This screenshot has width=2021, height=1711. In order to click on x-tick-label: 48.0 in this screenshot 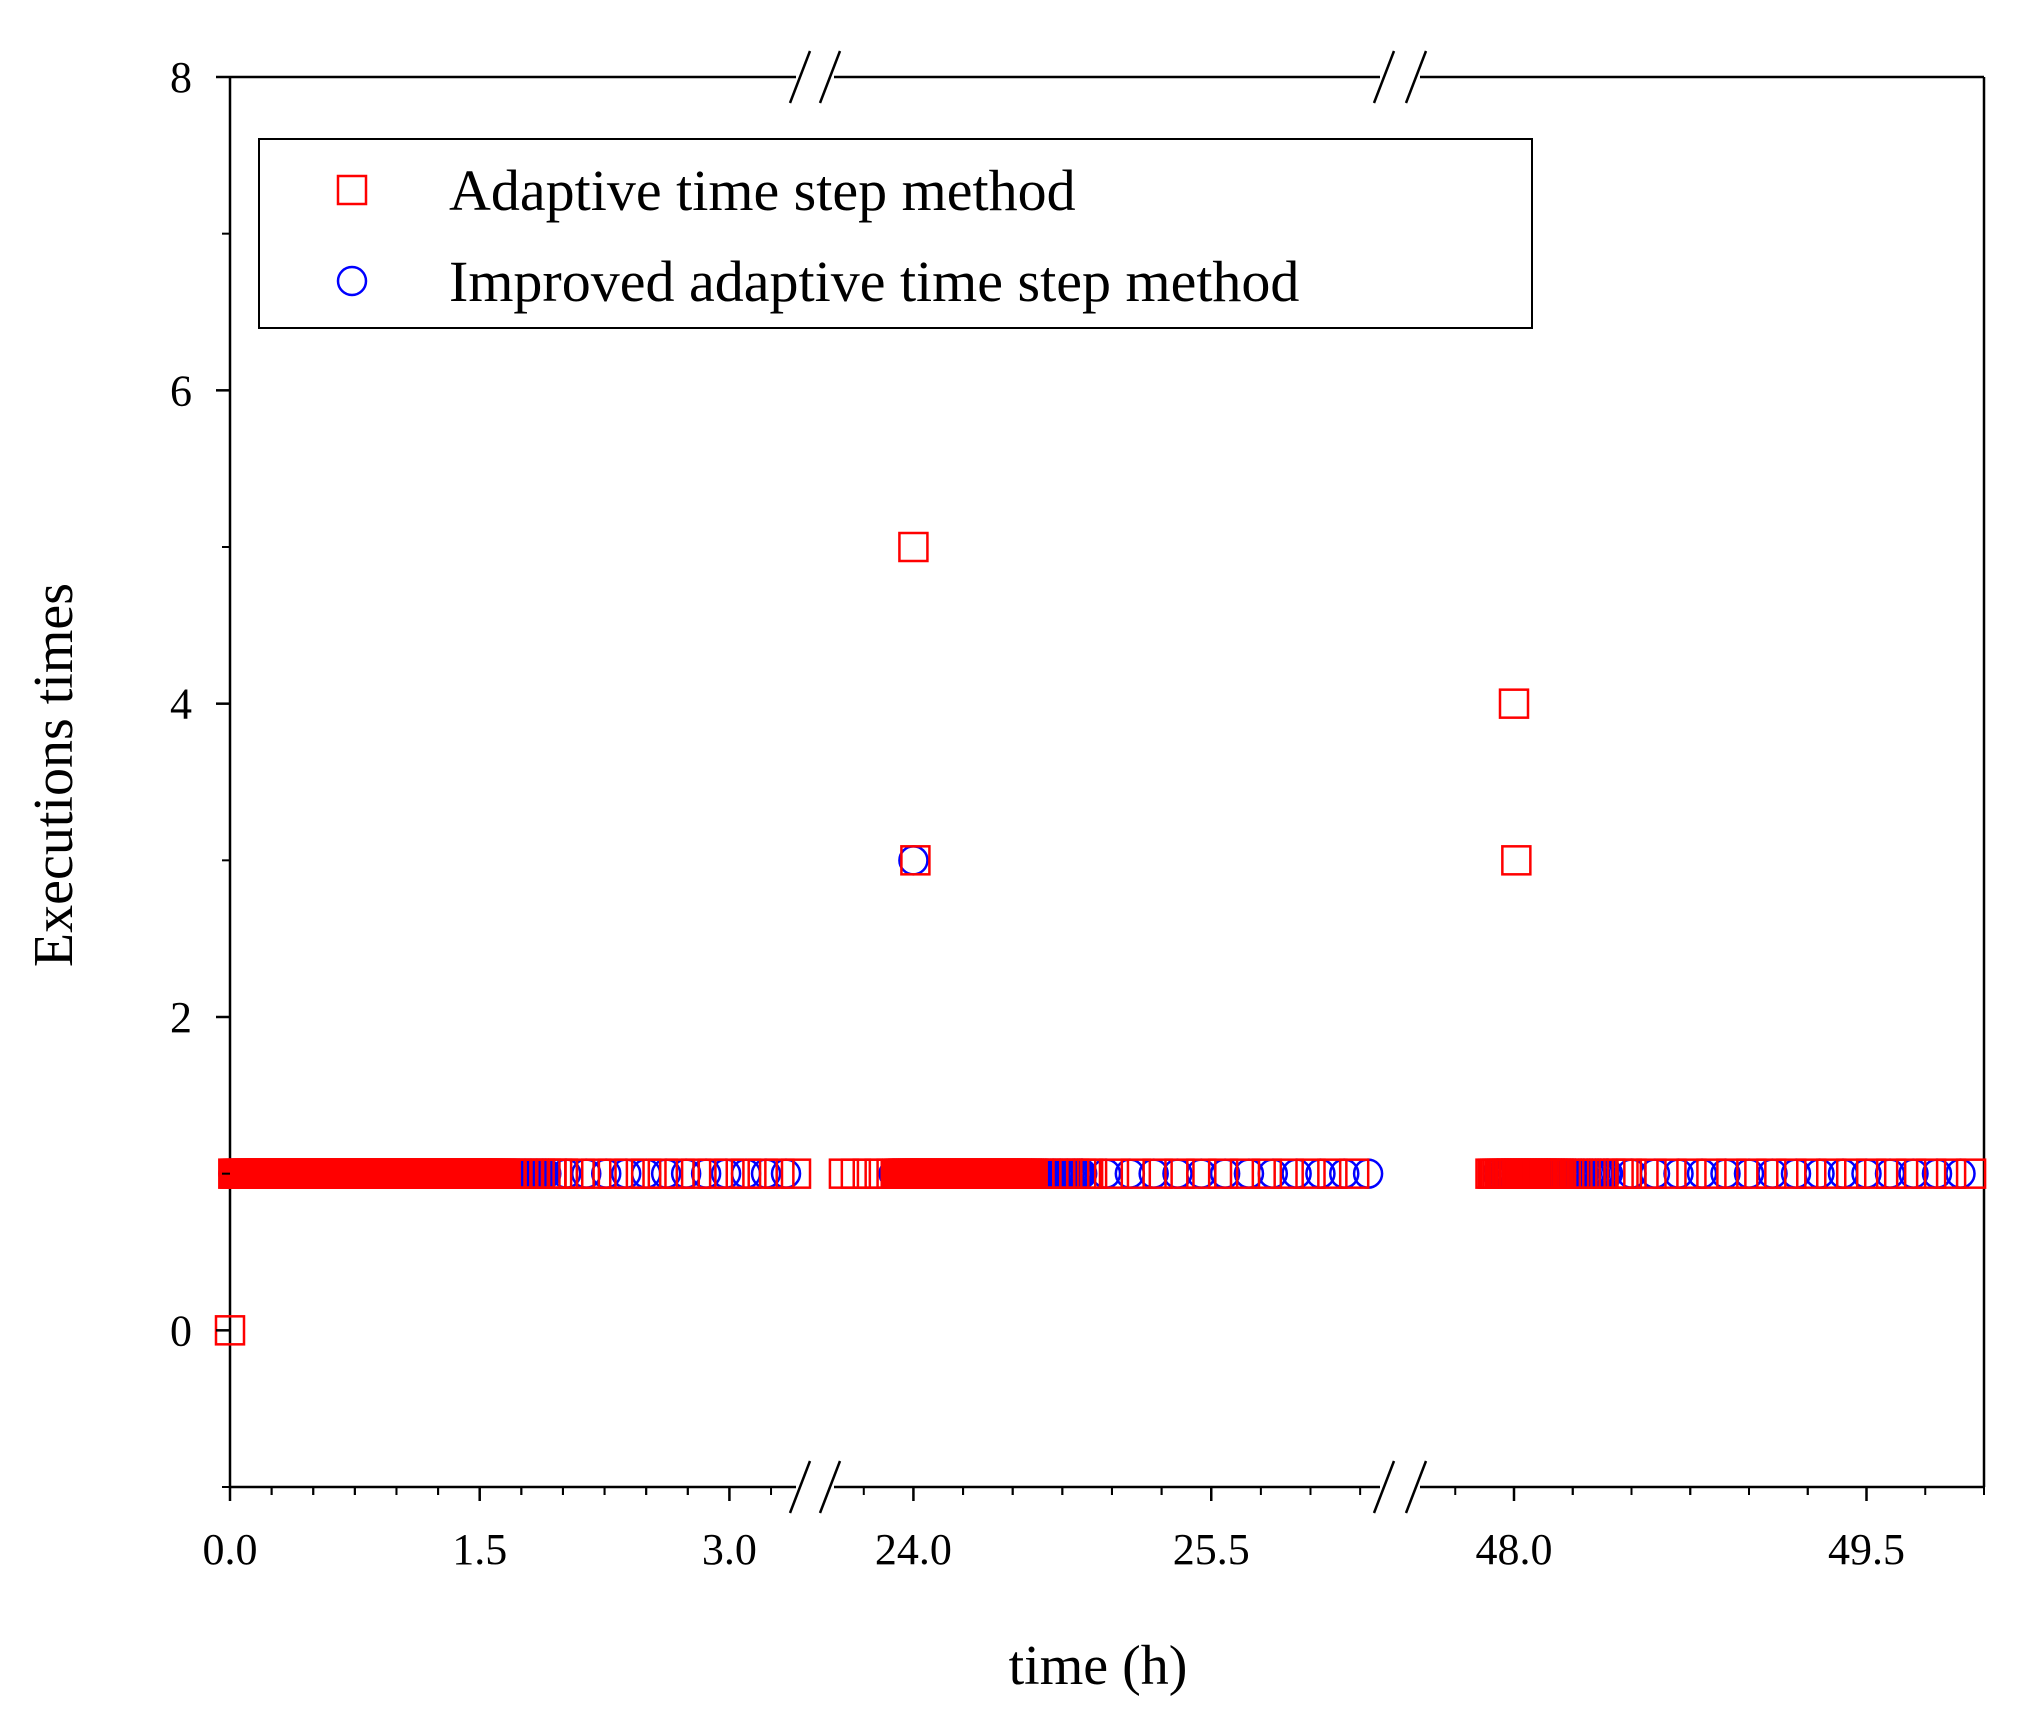, I will do `click(1514, 1549)`.